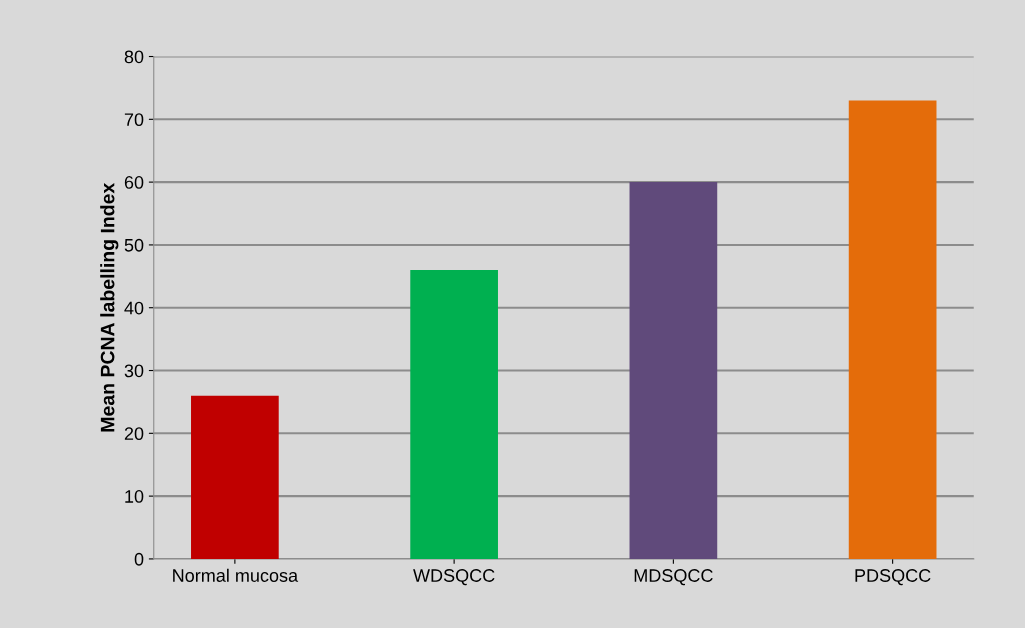 The image size is (1025, 628). What do you see at coordinates (134, 371) in the screenshot?
I see `y-tick-label: 30` at bounding box center [134, 371].